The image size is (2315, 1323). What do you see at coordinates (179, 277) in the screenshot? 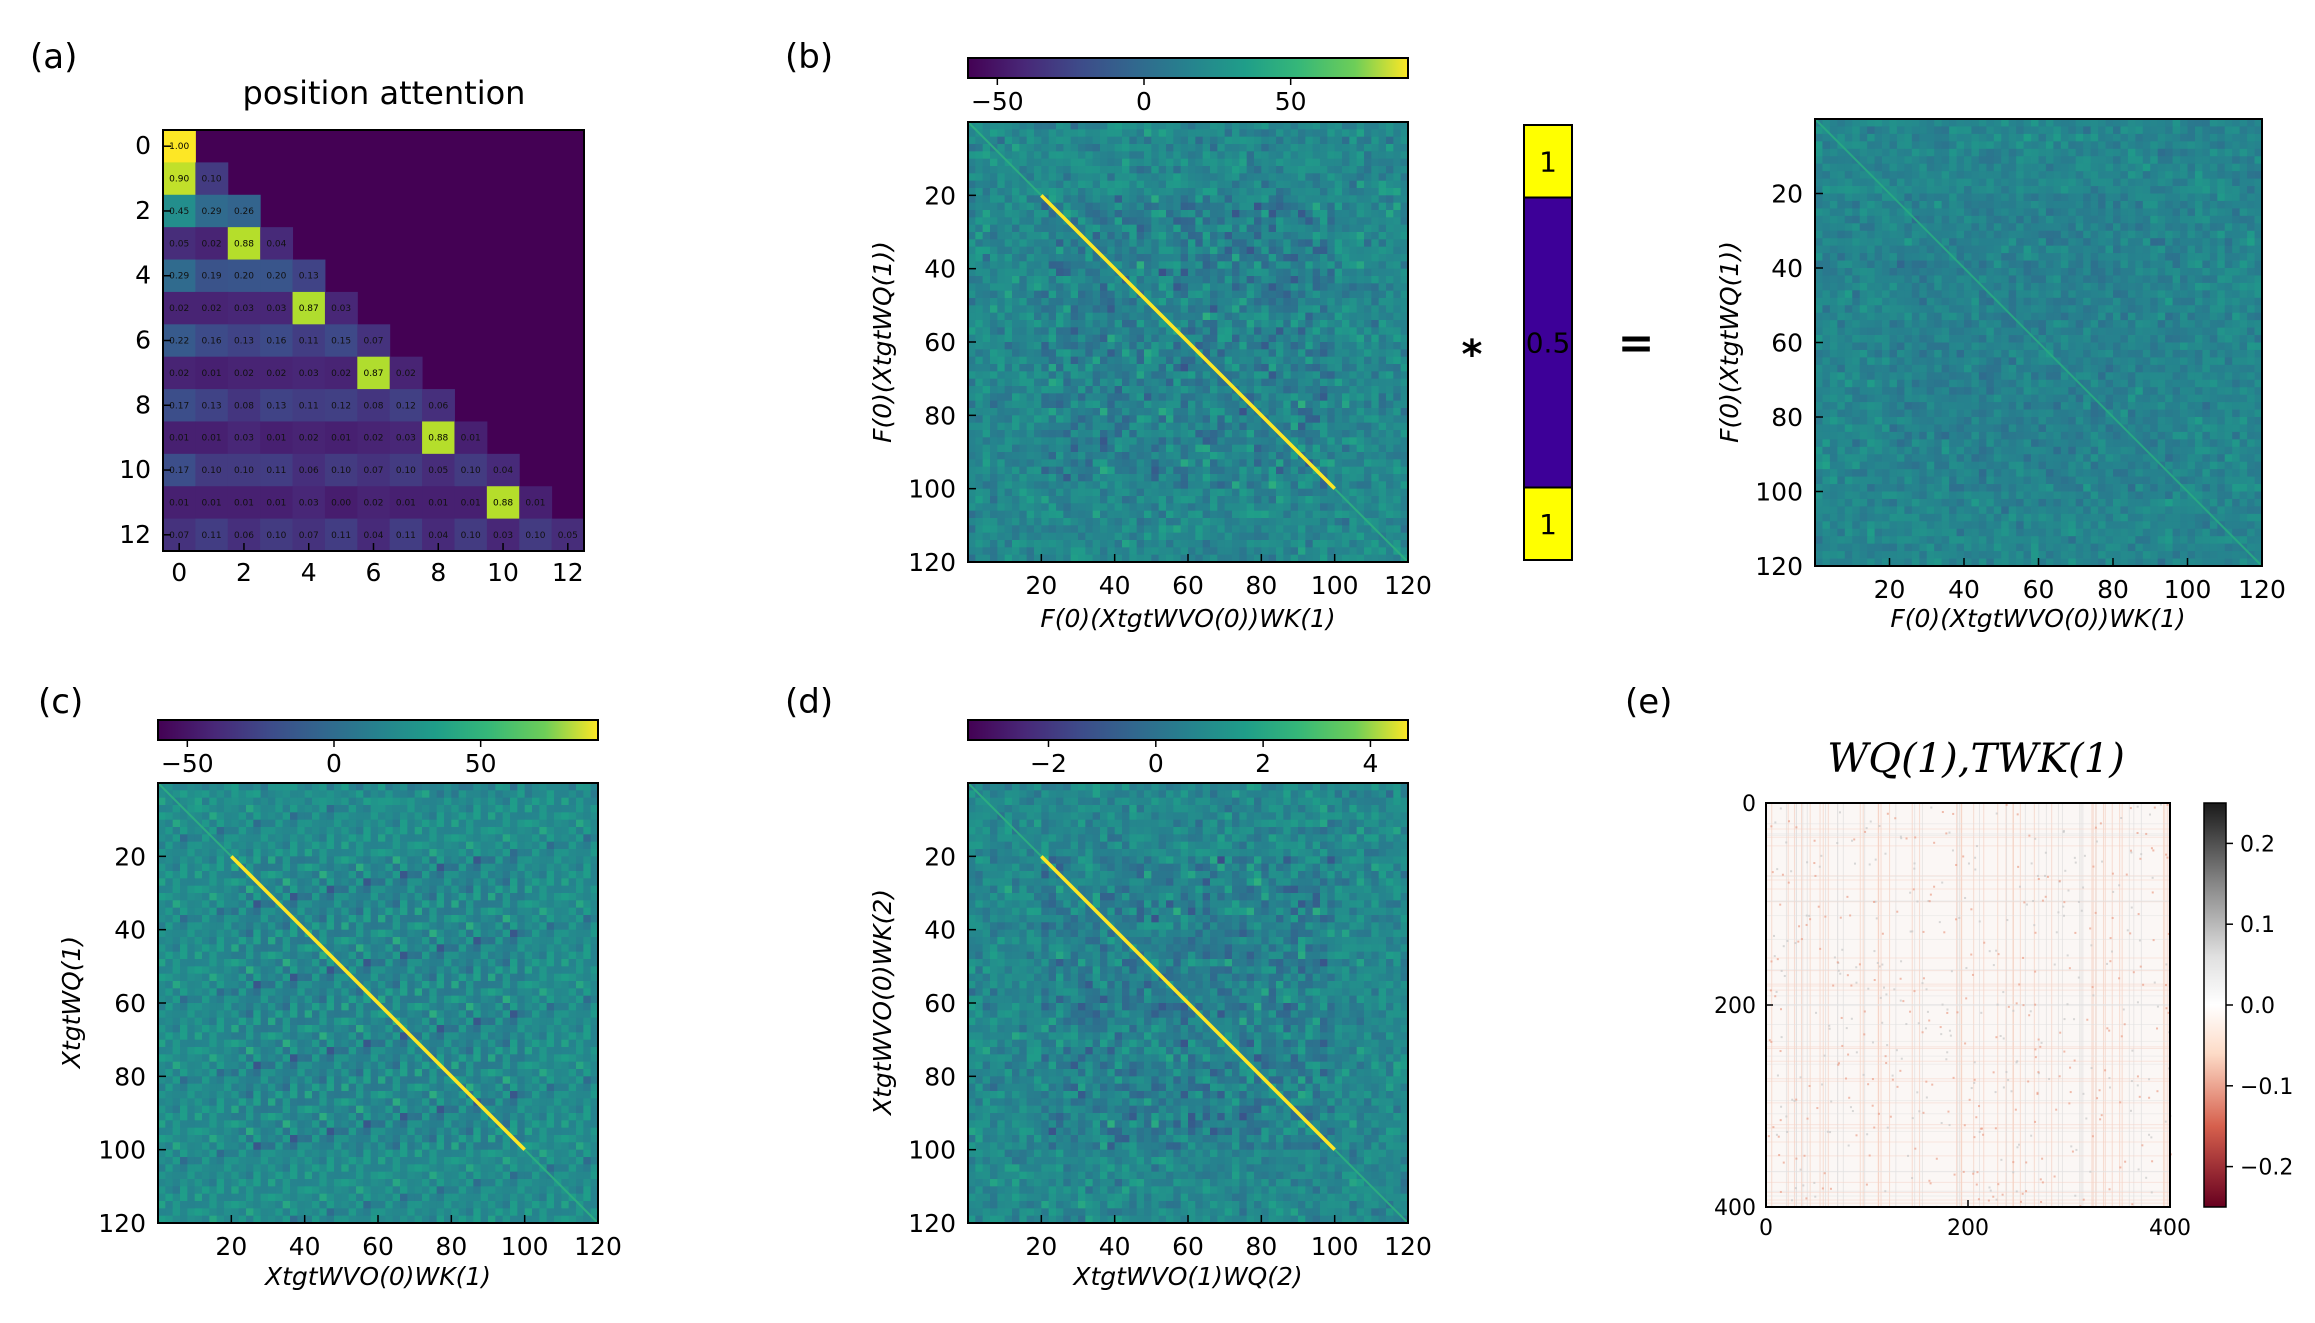
I see `panel-a-cell-label: 0.29` at bounding box center [179, 277].